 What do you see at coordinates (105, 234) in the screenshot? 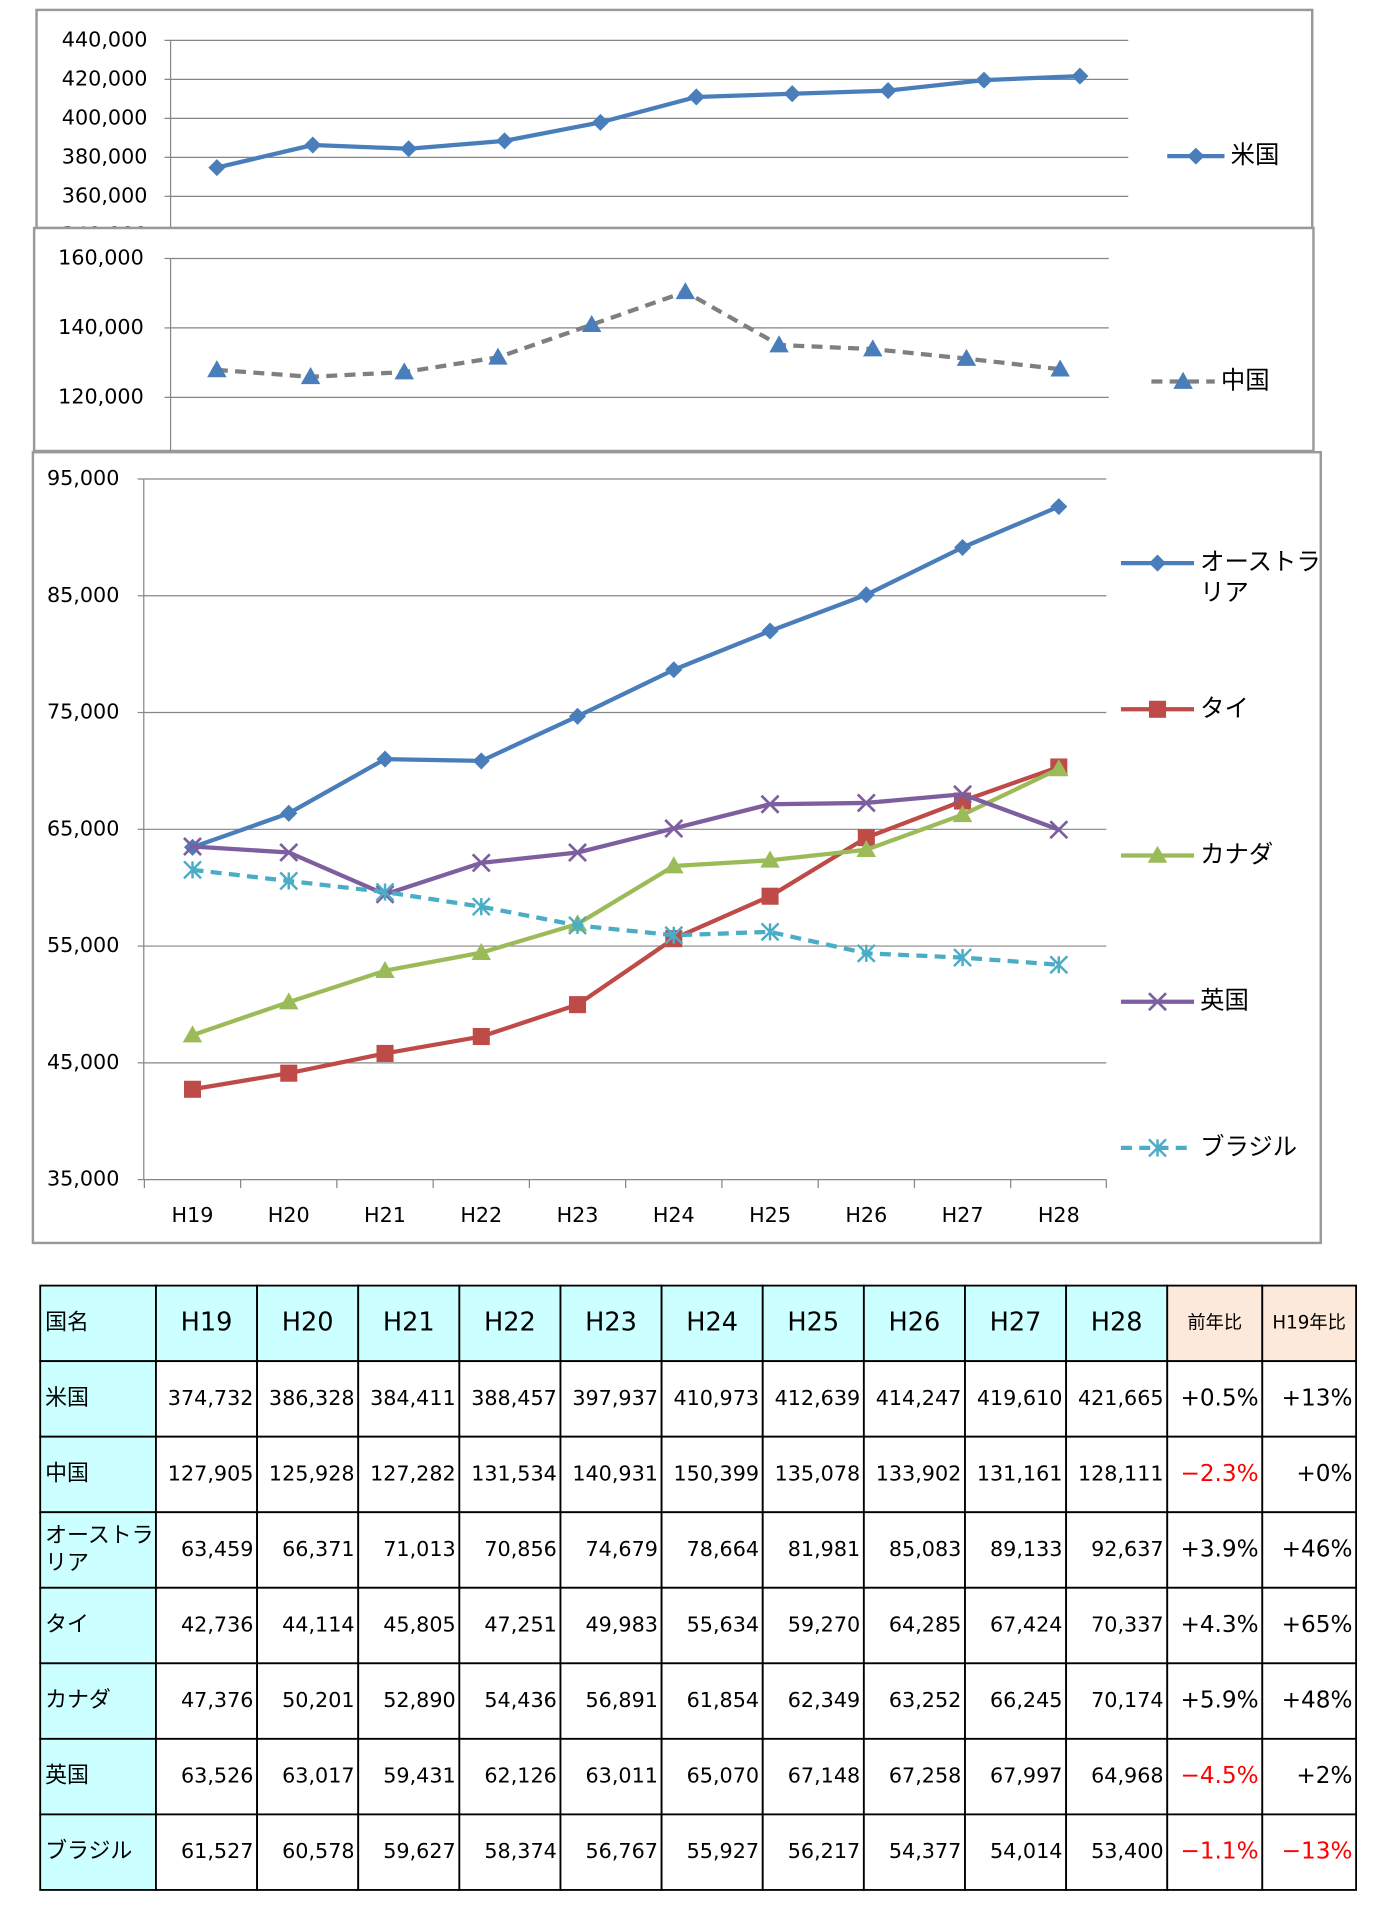
I see `y-tick-label: 340,000` at bounding box center [105, 234].